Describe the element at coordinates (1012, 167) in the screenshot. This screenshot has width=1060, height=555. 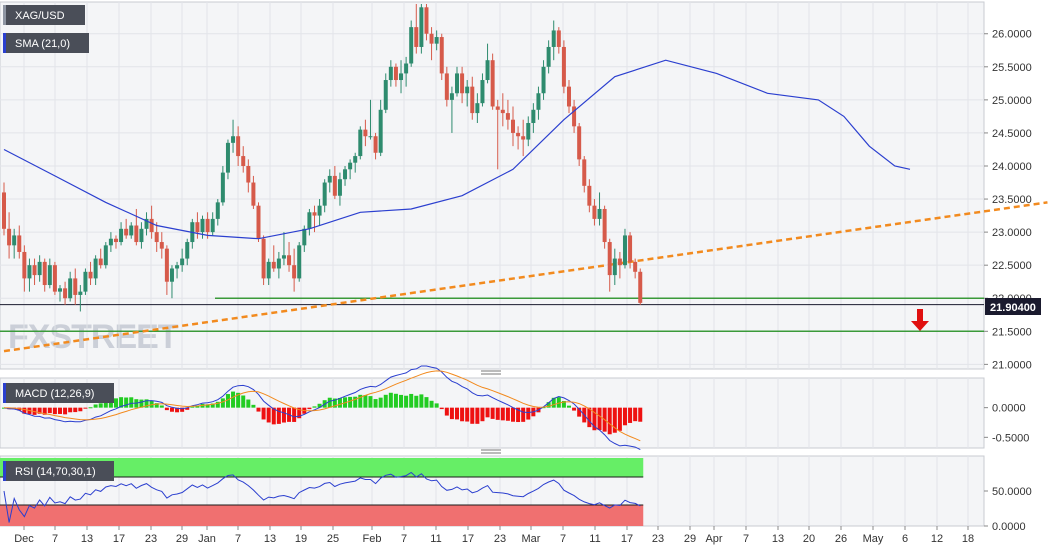
I see `y-tick-label: 24.0000` at that location.